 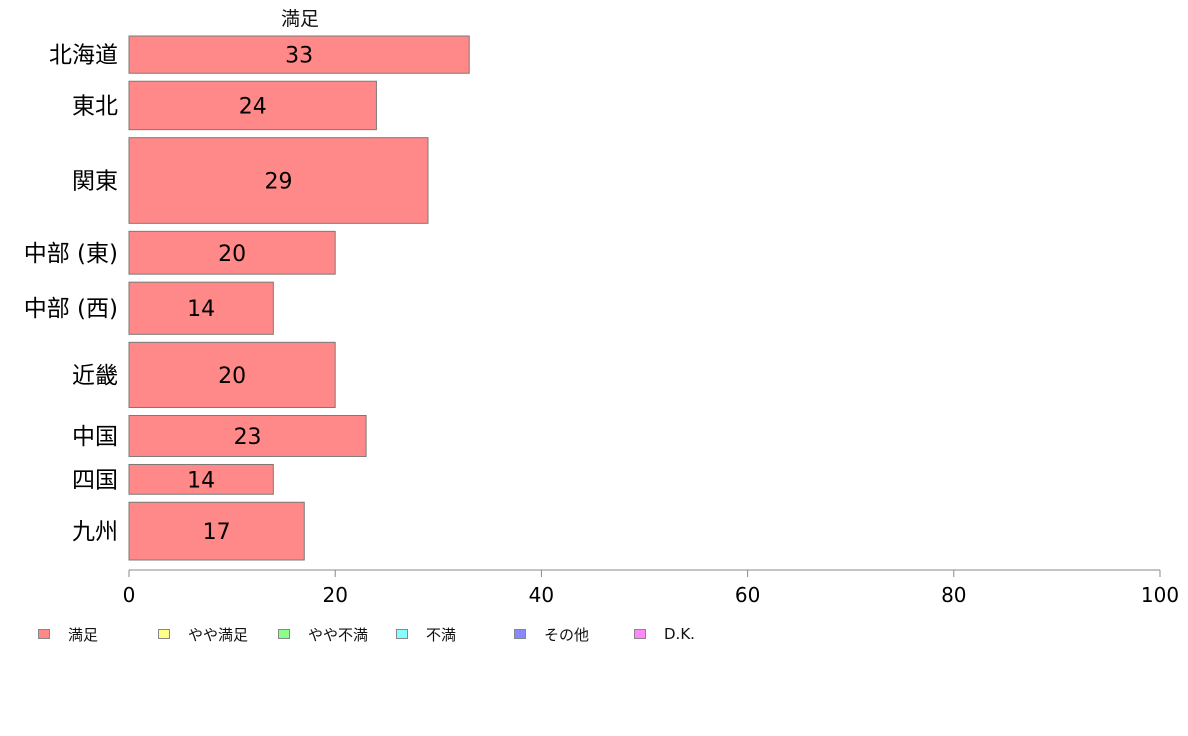 What do you see at coordinates (129, 595) in the screenshot?
I see `x-tick-label: 0` at bounding box center [129, 595].